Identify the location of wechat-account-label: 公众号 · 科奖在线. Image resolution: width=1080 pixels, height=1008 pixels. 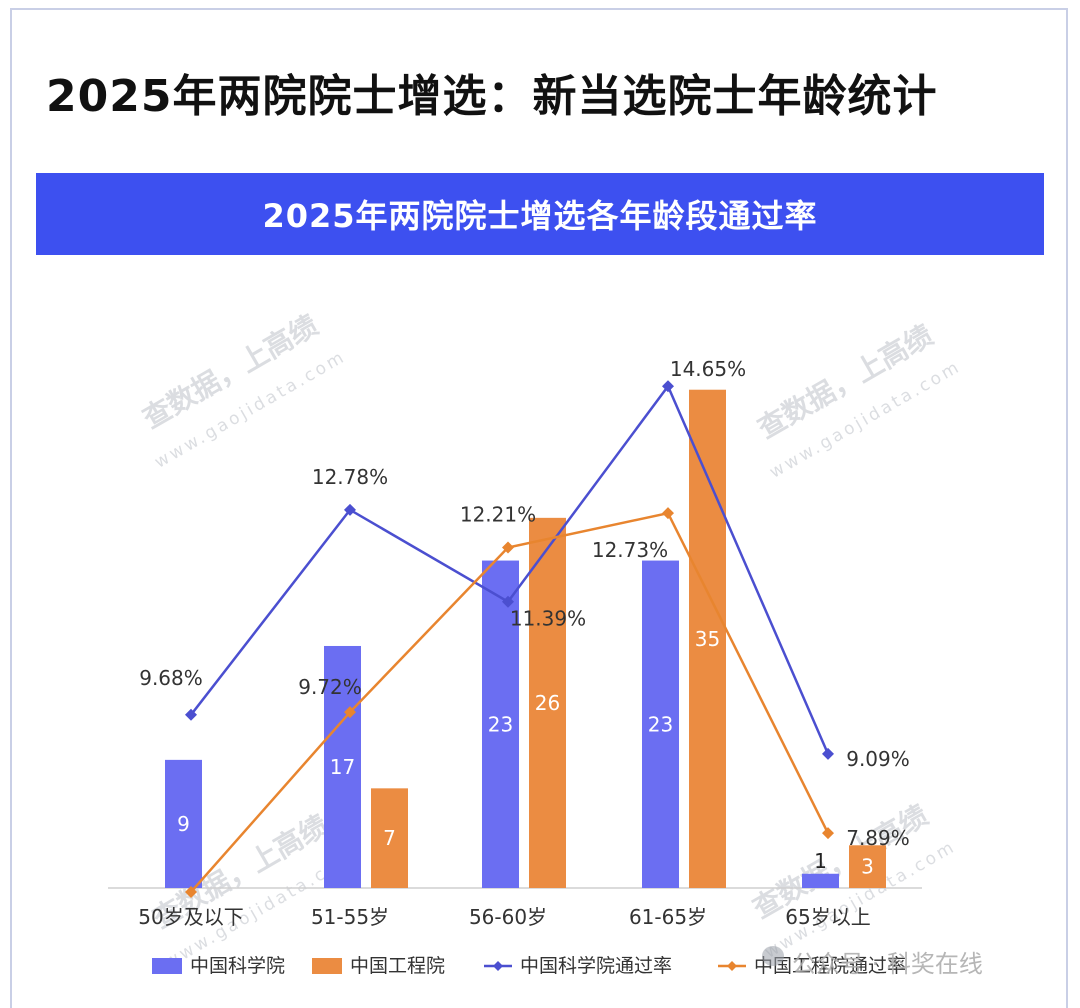
(887, 964).